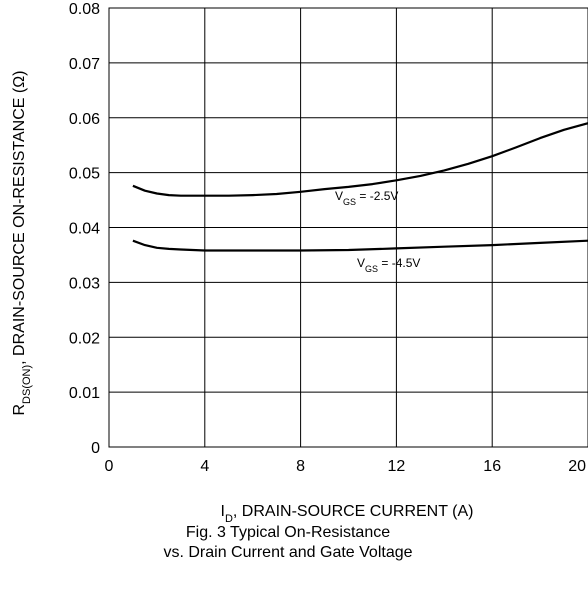  What do you see at coordinates (84, 119) in the screenshot?
I see `y-tick-label-6: 0.06` at bounding box center [84, 119].